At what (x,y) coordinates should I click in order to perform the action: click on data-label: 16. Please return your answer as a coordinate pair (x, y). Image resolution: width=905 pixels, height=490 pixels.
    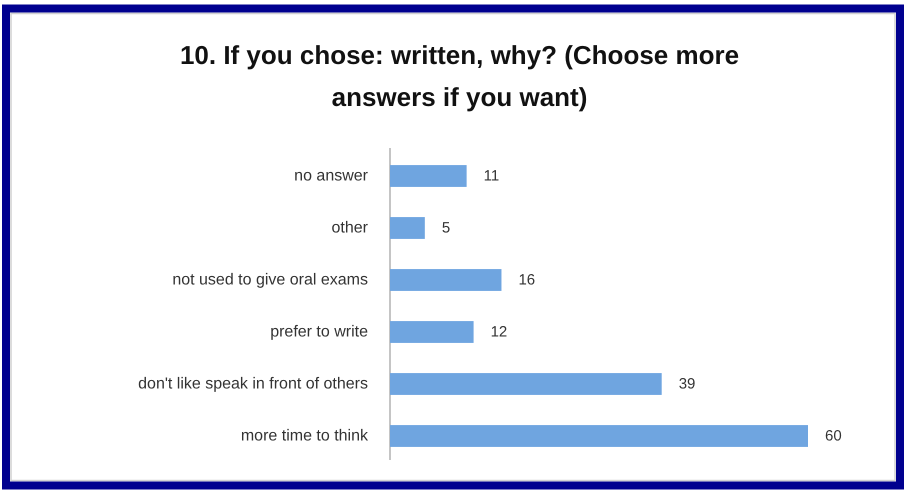
    Looking at the image, I should click on (527, 280).